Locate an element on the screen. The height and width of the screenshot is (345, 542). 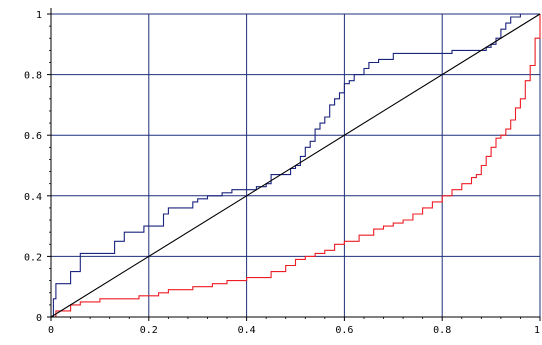
y-tick-label-4: 0.8 is located at coordinates (33, 76).